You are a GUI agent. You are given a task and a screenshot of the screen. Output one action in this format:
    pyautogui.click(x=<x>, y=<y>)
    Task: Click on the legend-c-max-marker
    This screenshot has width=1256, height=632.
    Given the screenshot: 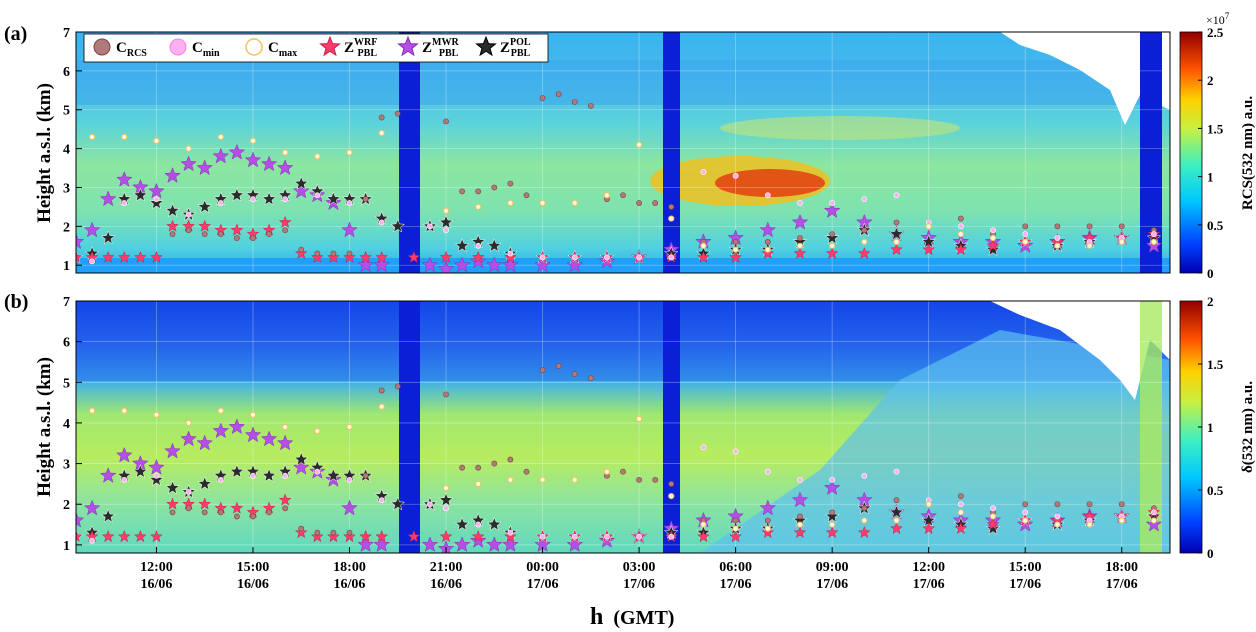 What is the action you would take?
    pyautogui.click(x=254, y=47)
    